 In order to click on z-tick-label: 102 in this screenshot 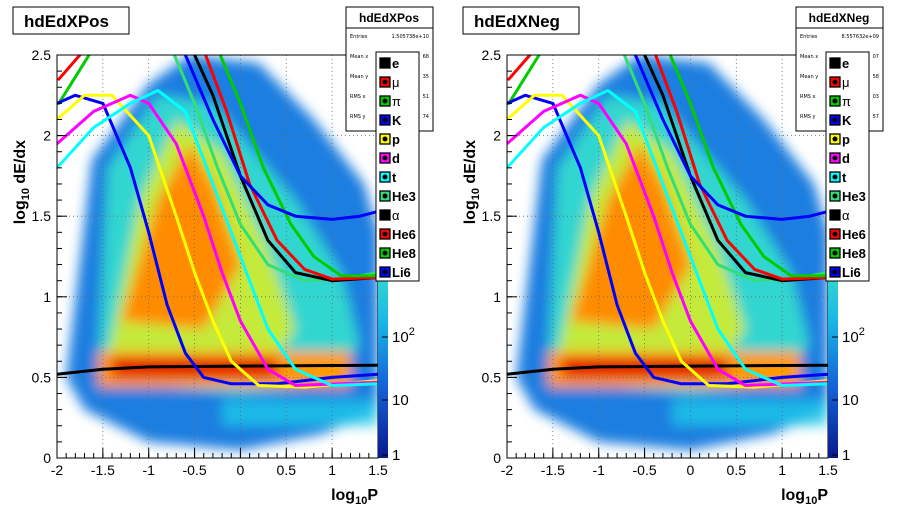, I will do `click(403, 336)`.